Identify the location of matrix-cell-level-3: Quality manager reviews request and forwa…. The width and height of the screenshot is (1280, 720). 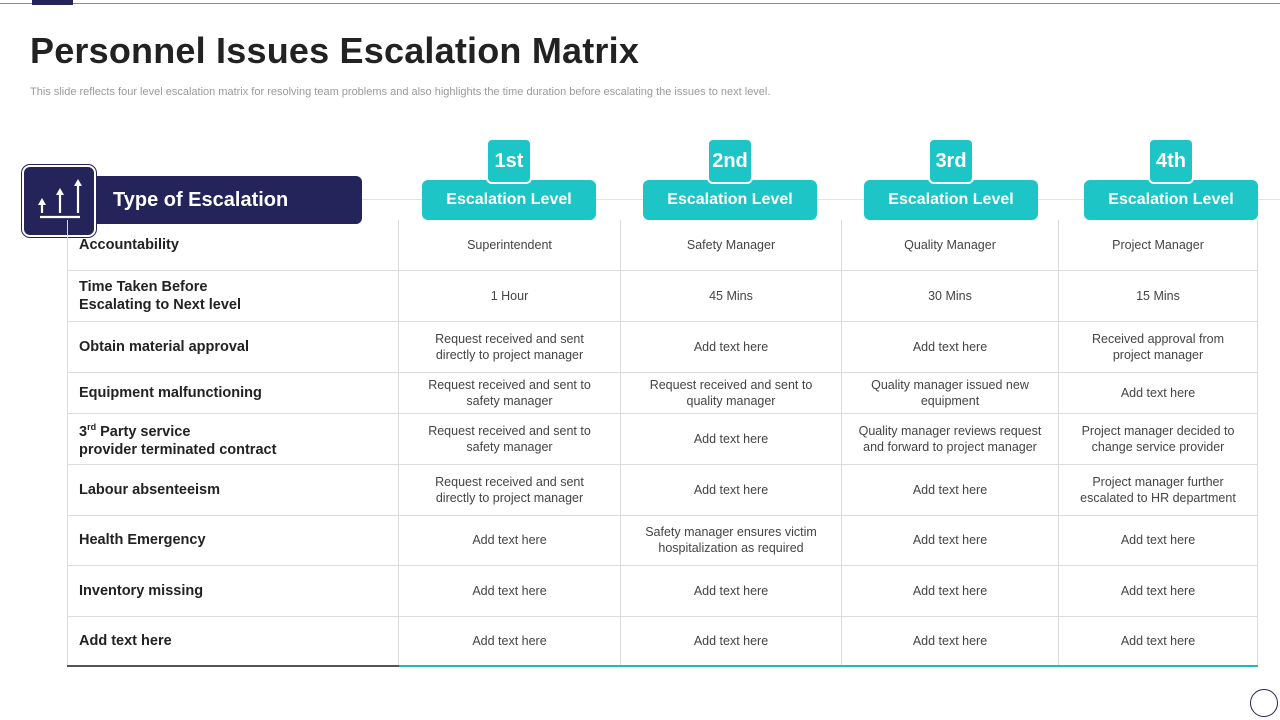
(950, 439).